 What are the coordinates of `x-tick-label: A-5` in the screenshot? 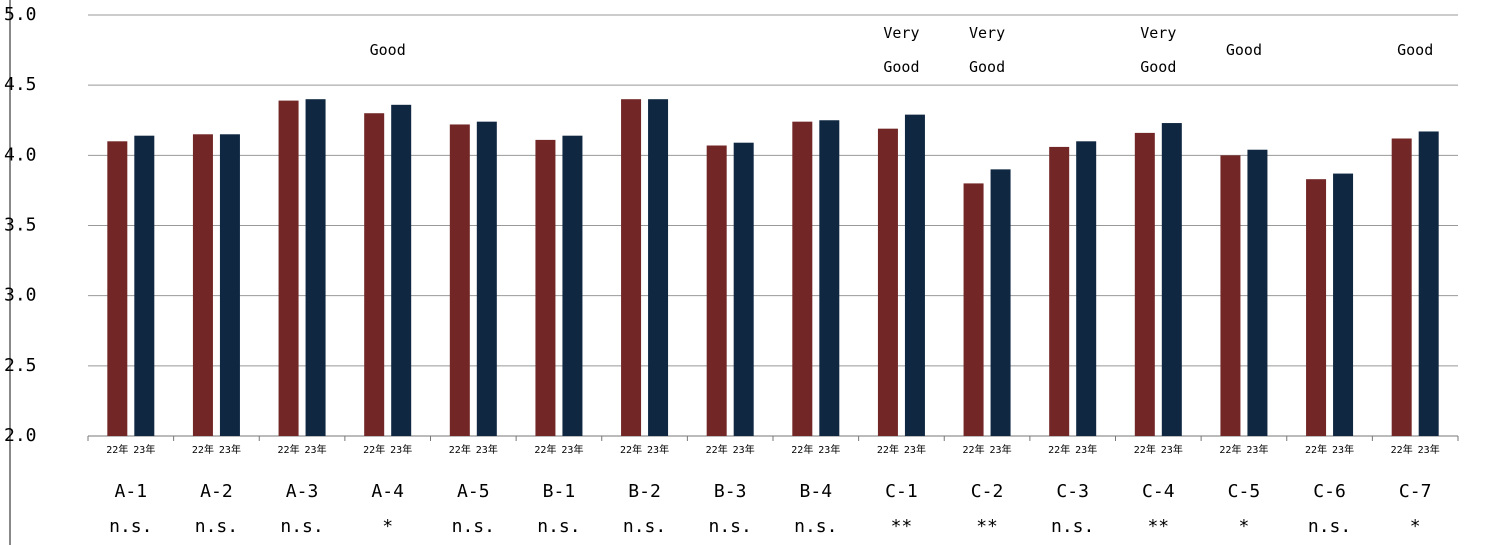 It's located at (473, 491).